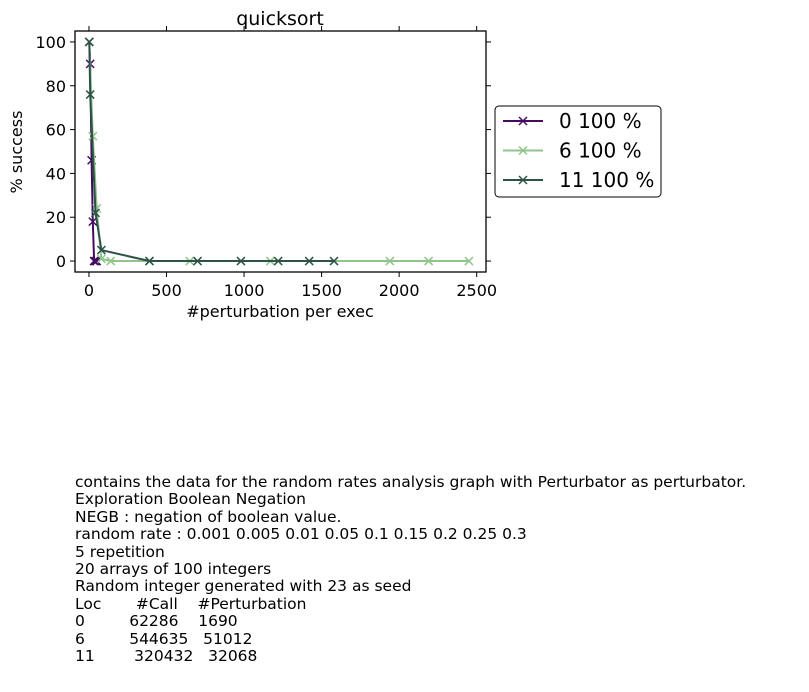  What do you see at coordinates (243, 586) in the screenshot?
I see `notes-line: Random integer generated with 23 as seed` at bounding box center [243, 586].